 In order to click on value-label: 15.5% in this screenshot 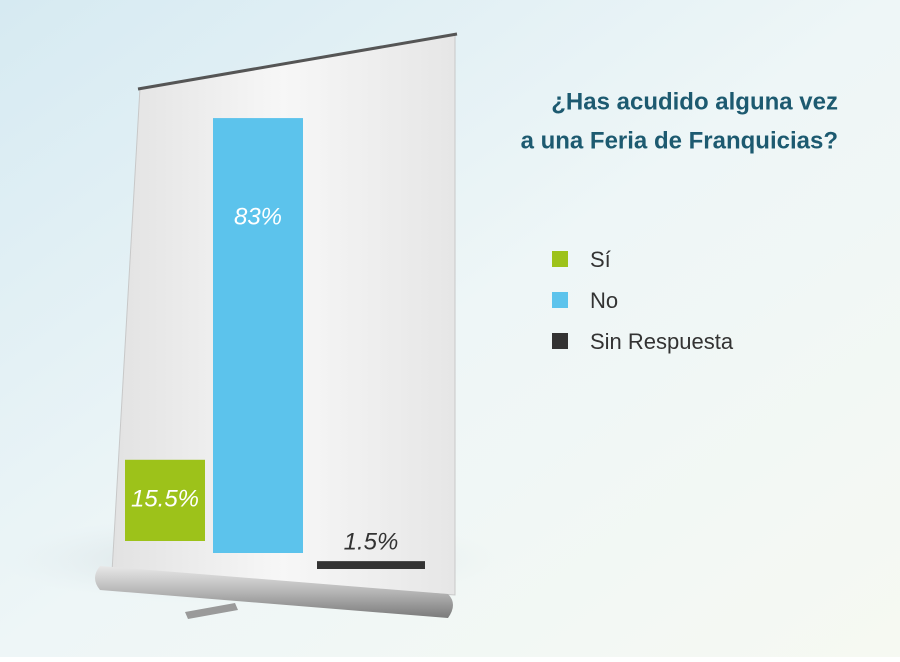, I will do `click(165, 499)`.